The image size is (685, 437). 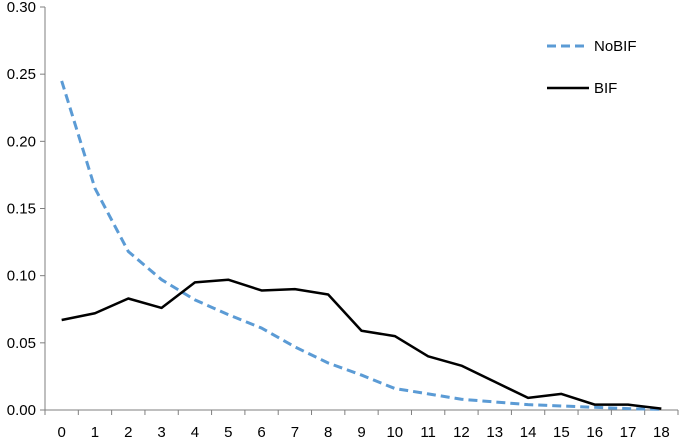 I want to click on legend-label-bif: BIF, so click(x=605, y=88).